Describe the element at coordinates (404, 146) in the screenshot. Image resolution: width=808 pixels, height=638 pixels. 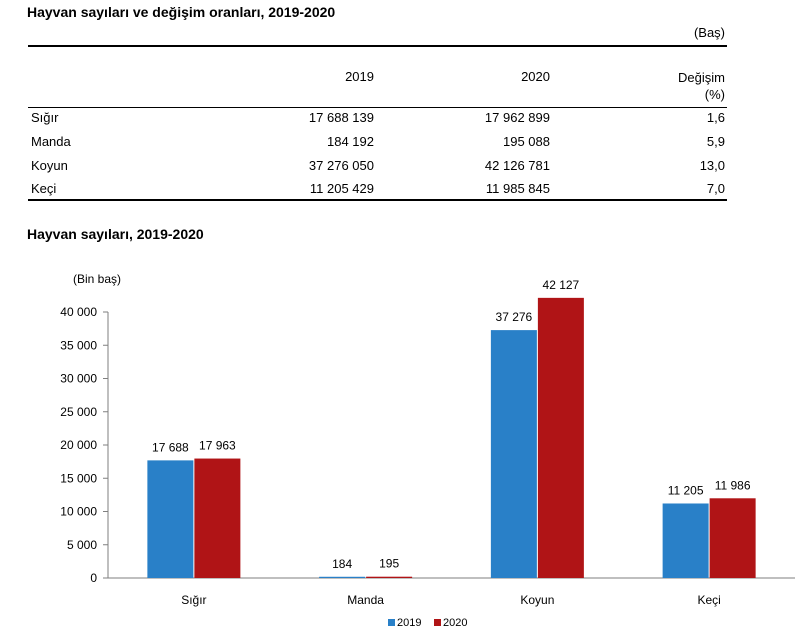
I see `table-row: Manda 184 192 195 088 5,9` at that location.